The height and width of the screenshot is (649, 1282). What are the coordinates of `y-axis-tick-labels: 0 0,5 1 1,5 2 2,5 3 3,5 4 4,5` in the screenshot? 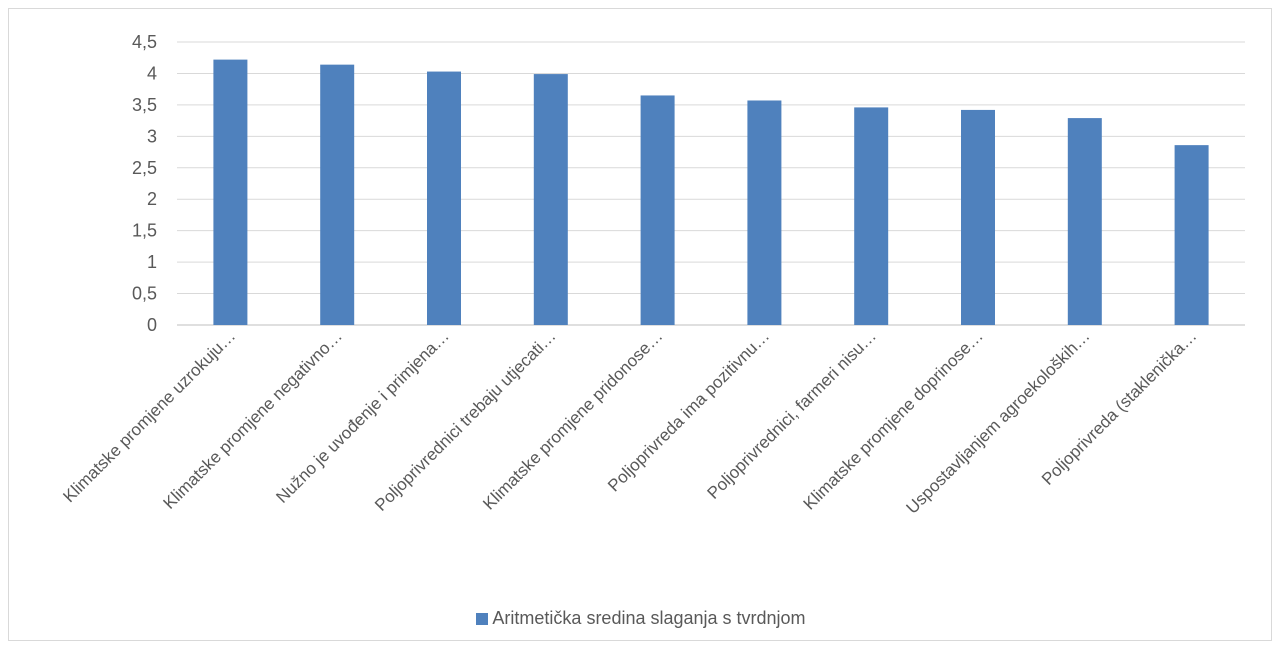 It's located at (144, 183).